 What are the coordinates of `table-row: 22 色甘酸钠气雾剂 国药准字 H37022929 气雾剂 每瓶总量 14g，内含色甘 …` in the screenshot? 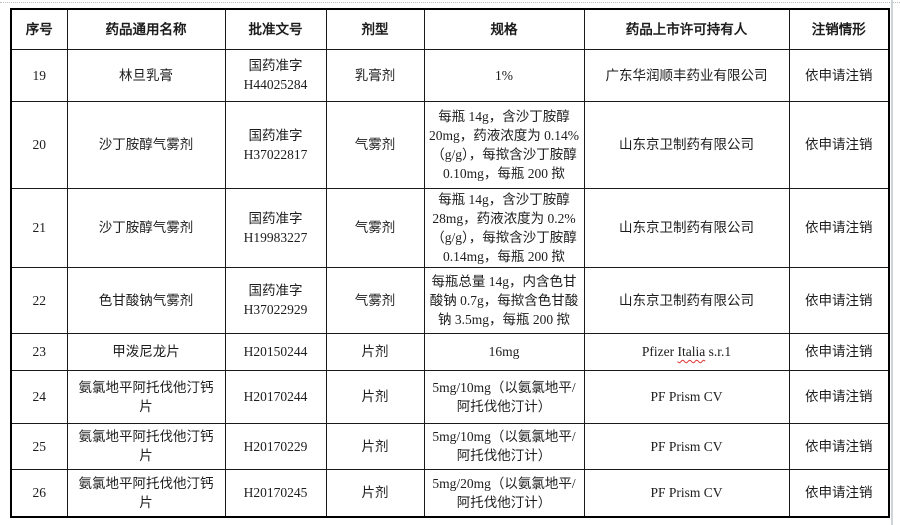 It's located at (450, 300).